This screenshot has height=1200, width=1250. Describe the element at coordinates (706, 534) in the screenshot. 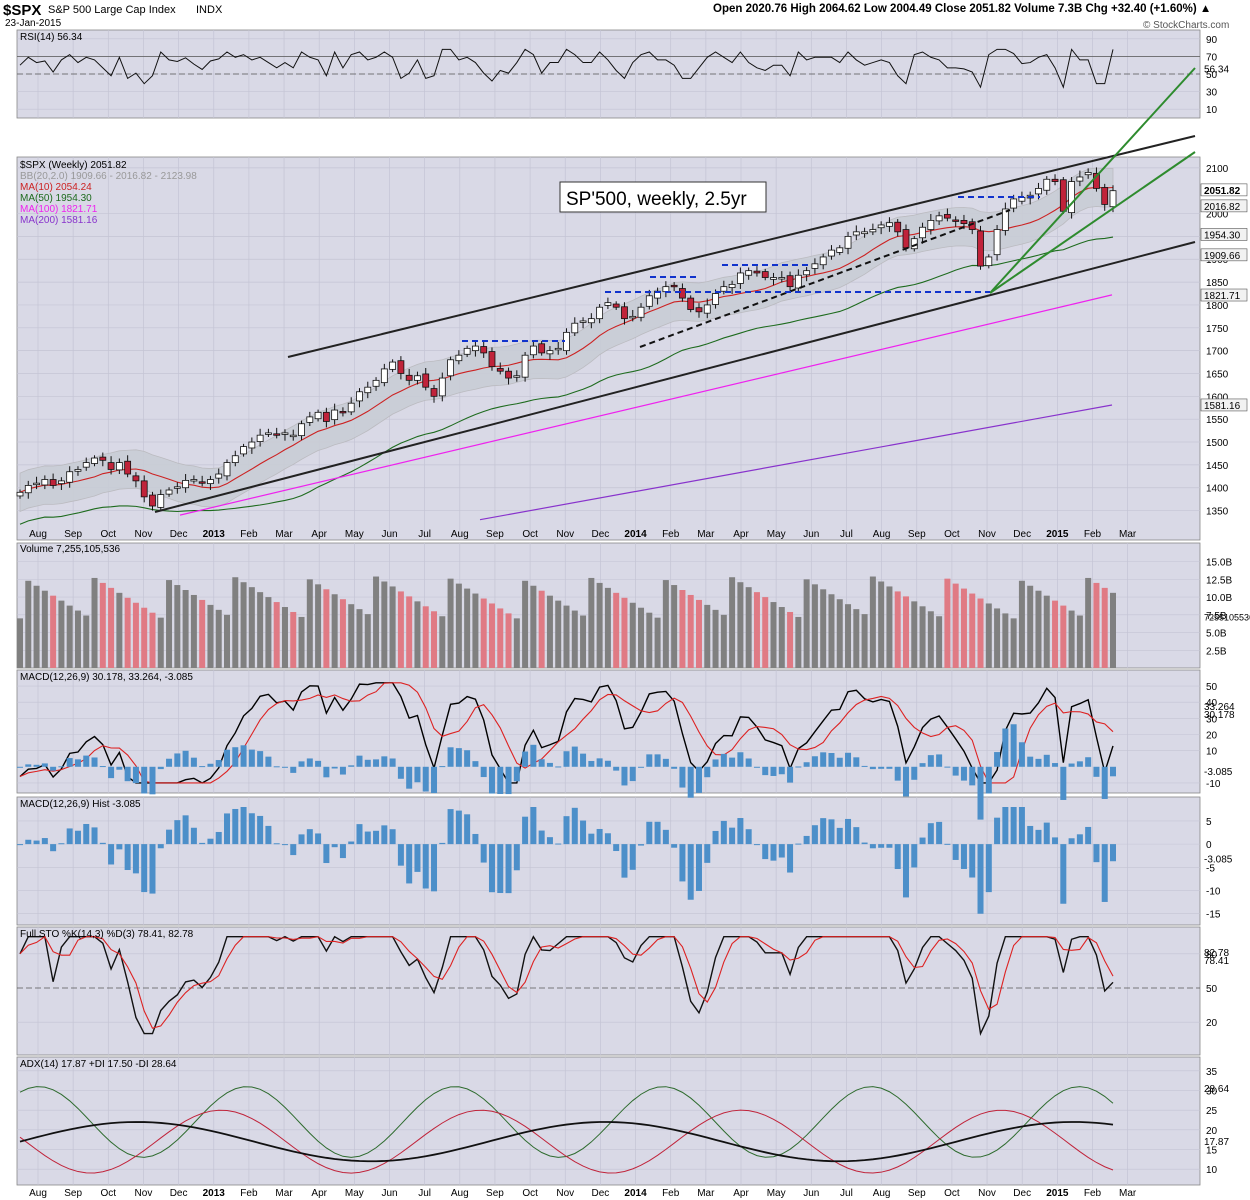

I see `x-tick-label: Mar` at that location.